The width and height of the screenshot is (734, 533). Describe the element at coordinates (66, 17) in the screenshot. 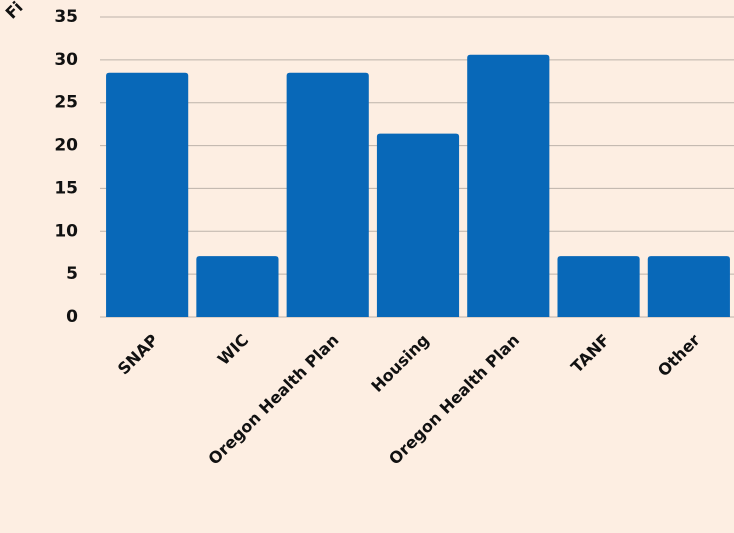

I see `y-tick-label: 35` at that location.